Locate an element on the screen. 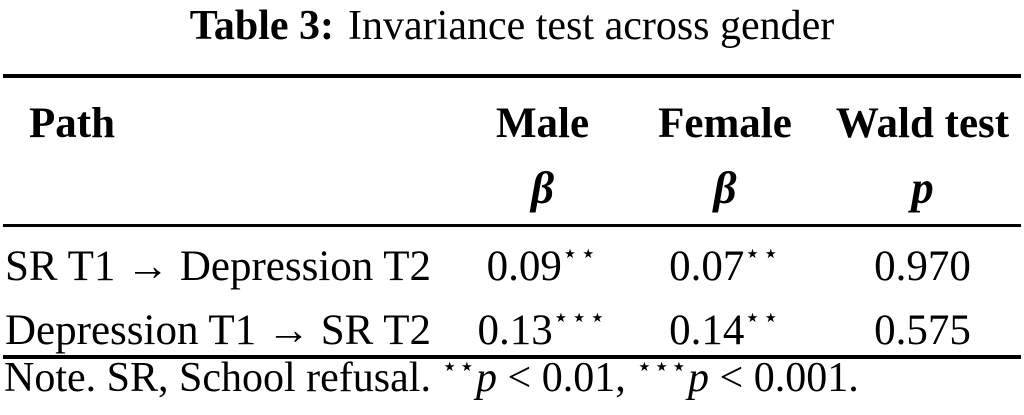  wald-p-cell: 0.970 is located at coordinates (922, 266).